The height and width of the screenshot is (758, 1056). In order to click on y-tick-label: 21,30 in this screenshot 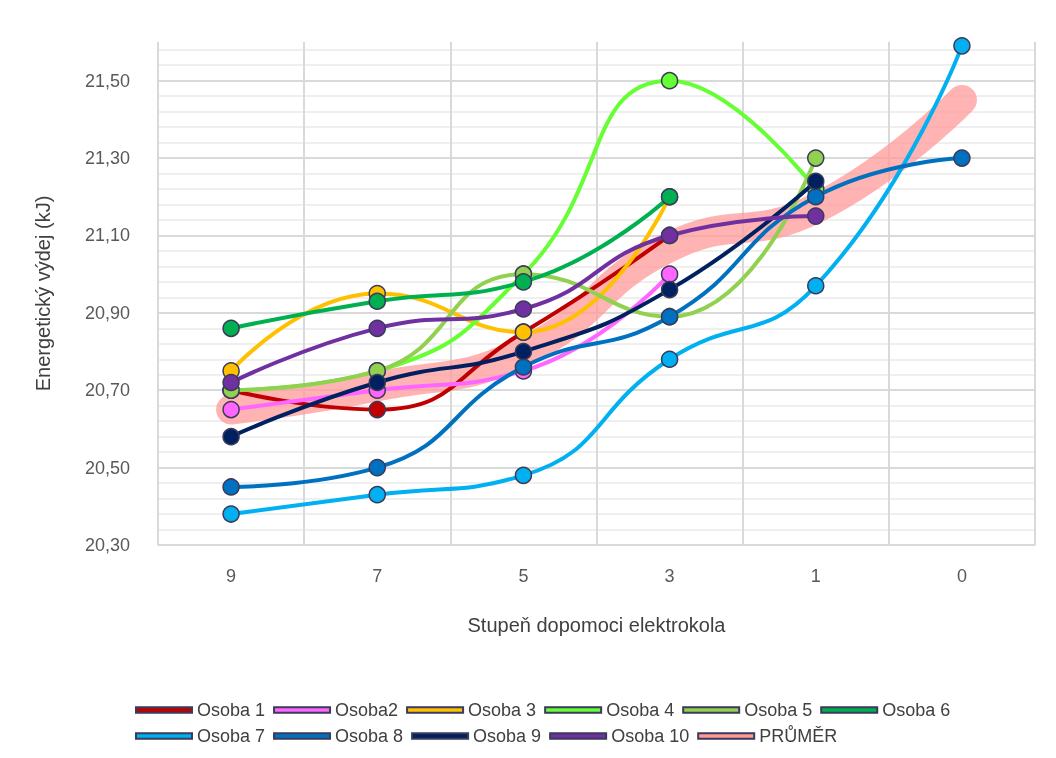, I will do `click(107, 158)`.